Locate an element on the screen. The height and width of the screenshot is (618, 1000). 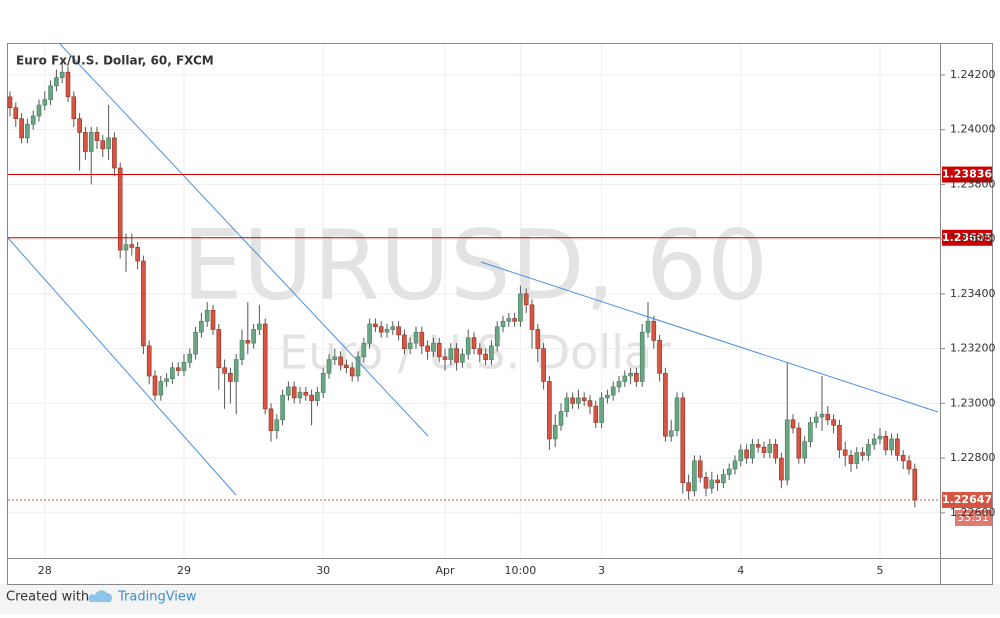
chart-title: Euro Fx/U.S. Dollar, 60, FXCM is located at coordinates (115, 61).